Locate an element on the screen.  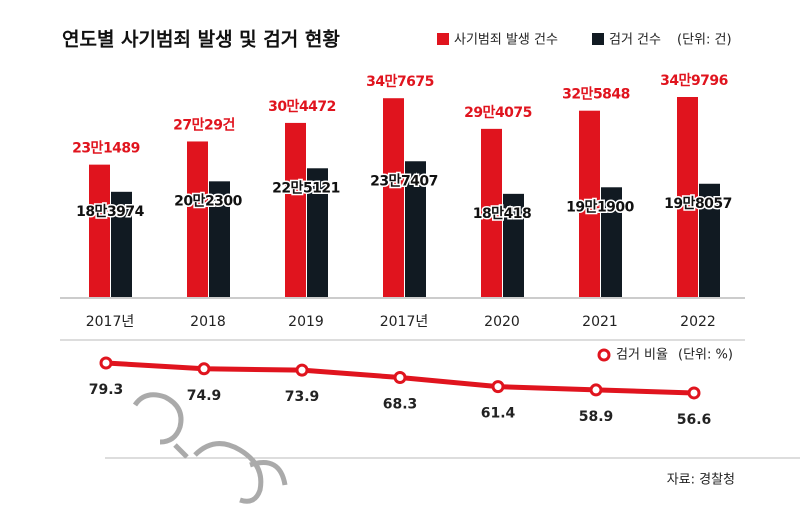
value-label: 74.9 is located at coordinates (204, 396).